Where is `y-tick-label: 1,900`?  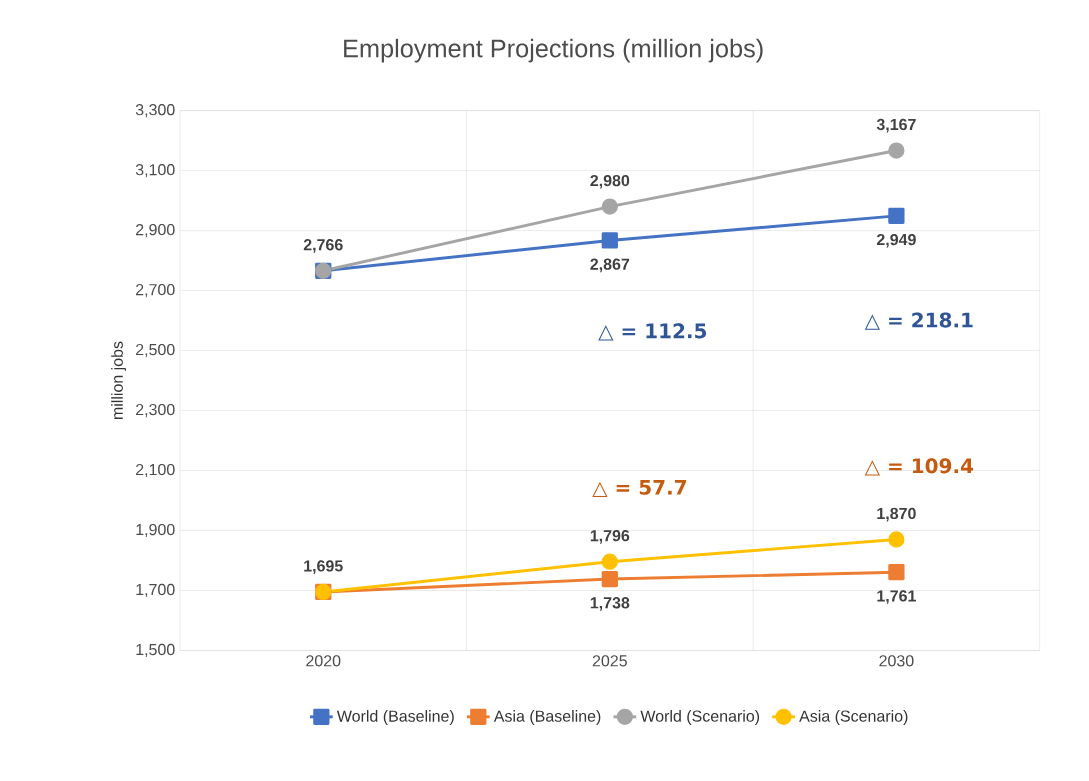
y-tick-label: 1,900 is located at coordinates (155, 530).